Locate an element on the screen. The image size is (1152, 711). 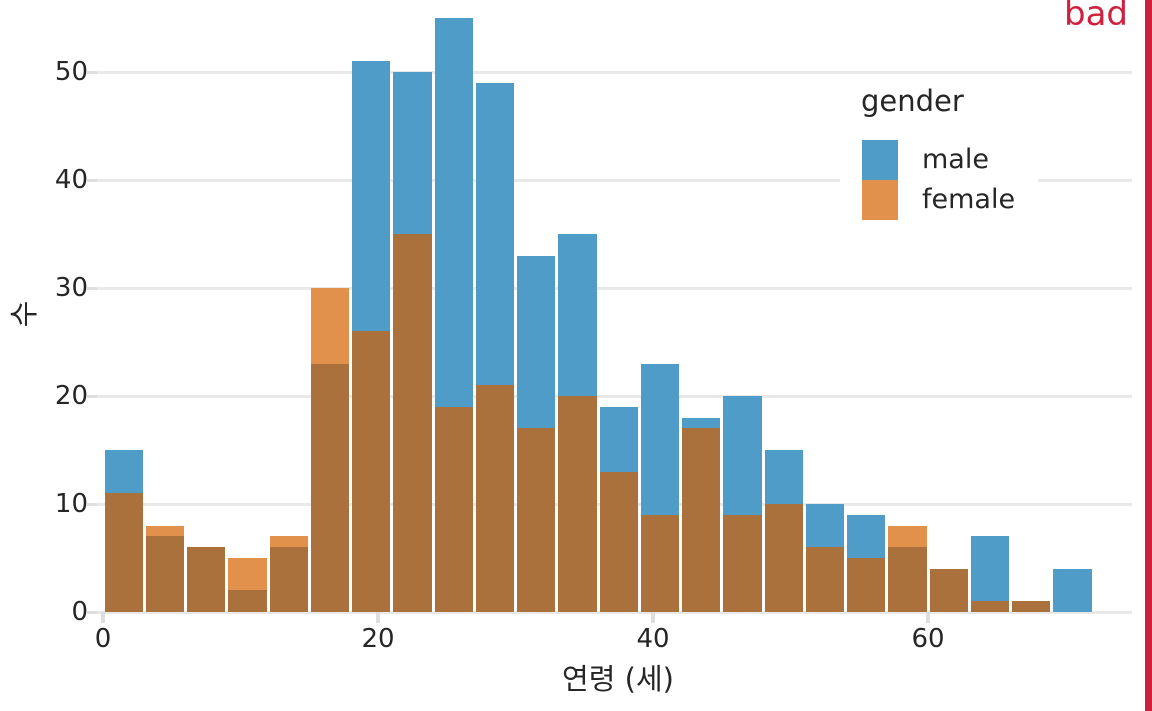
x-tick-label-0: 0 is located at coordinates (103, 639).